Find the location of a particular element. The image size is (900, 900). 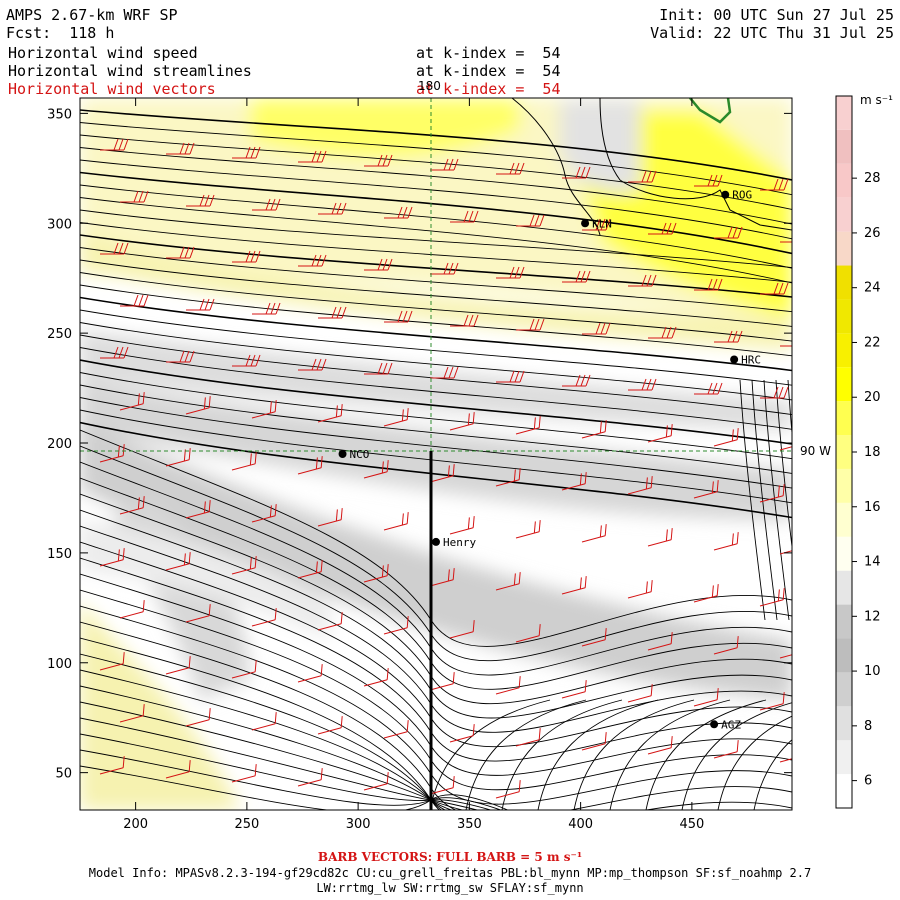

x-tick-label: 400 is located at coordinates (580, 824).